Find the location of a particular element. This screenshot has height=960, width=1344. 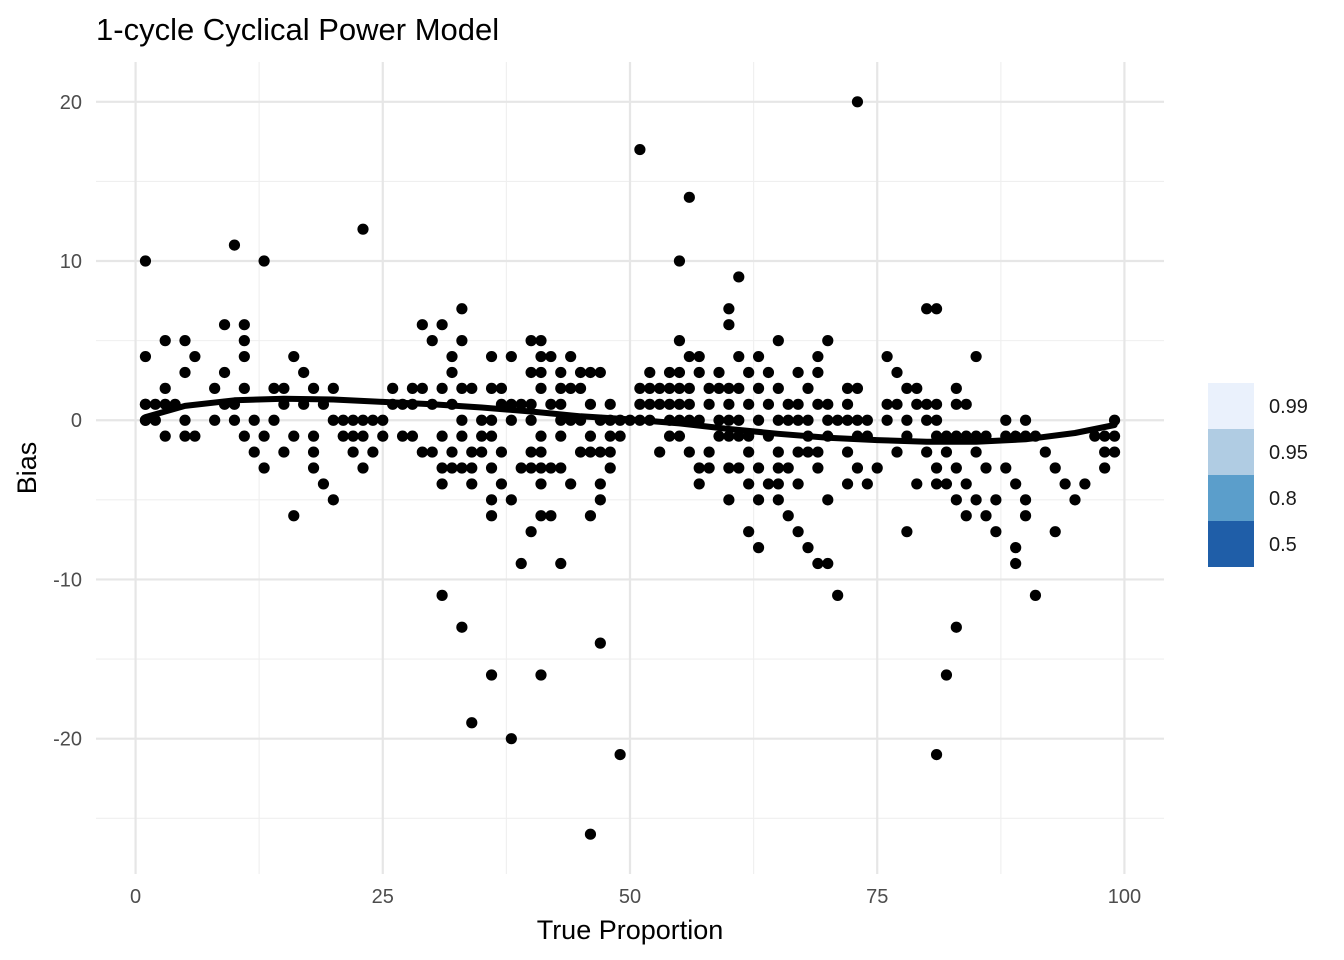

legend-key is located at coordinates (1231, 544).